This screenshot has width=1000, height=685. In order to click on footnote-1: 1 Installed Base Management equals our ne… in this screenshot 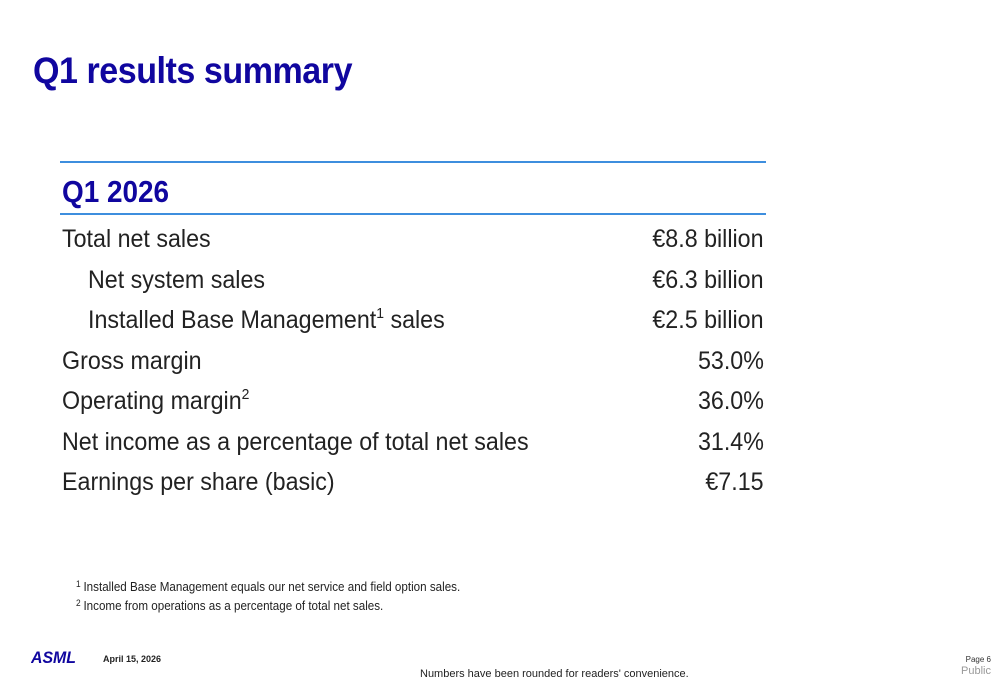, I will do `click(268, 587)`.